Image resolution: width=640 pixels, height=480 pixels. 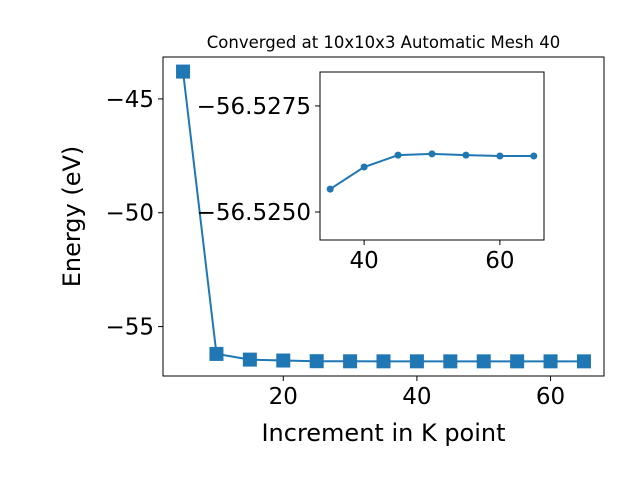 What do you see at coordinates (383, 433) in the screenshot?
I see `x-axis-label: Increment in K point` at bounding box center [383, 433].